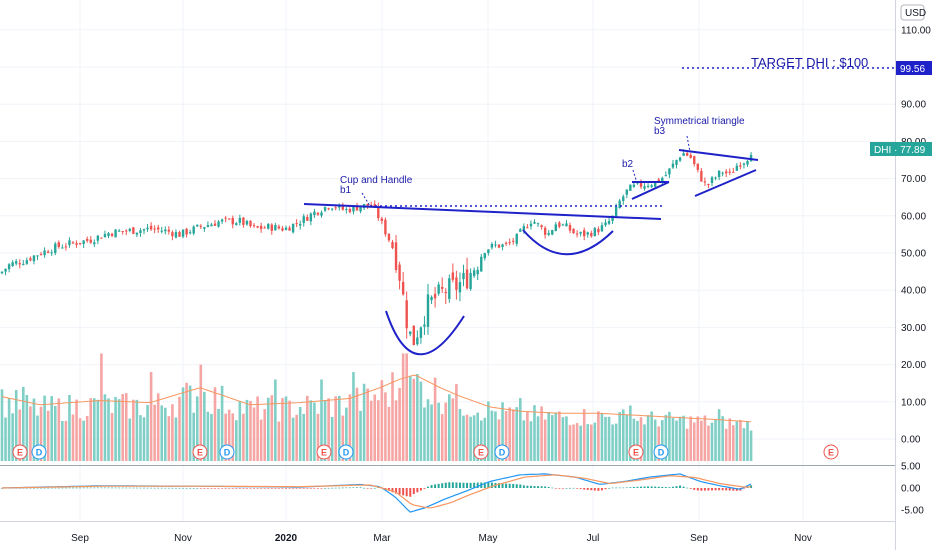 The width and height of the screenshot is (932, 550). Describe the element at coordinates (377, 489) in the screenshot. I see `macd-histogram` at that location.